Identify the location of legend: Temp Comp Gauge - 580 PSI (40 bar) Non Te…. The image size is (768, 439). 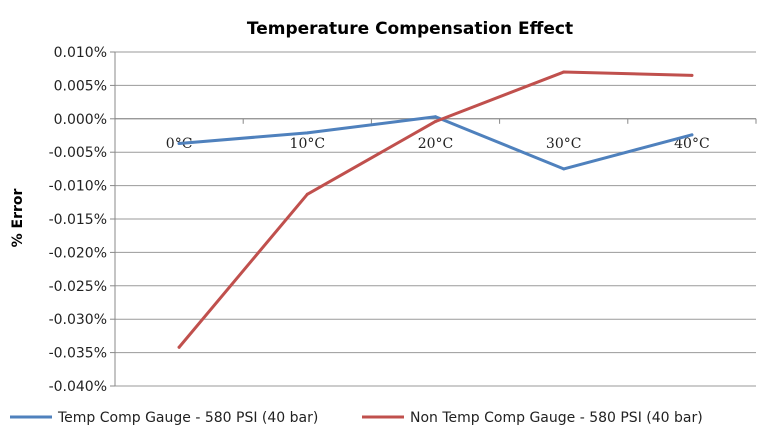
(356, 418).